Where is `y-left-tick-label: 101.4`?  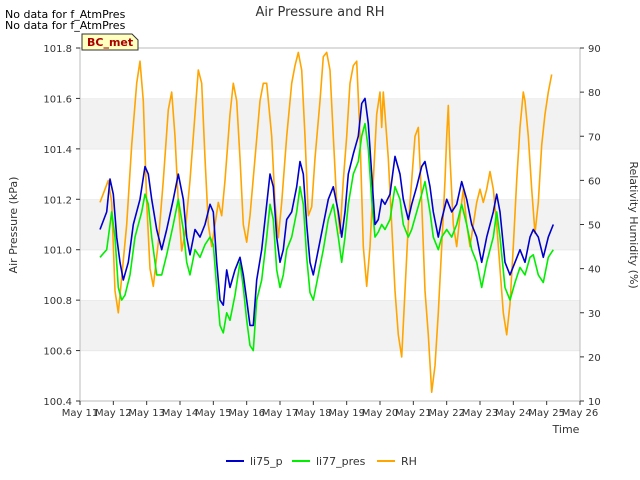
y-left-tick-label: 101.4 is located at coordinates (57, 150).